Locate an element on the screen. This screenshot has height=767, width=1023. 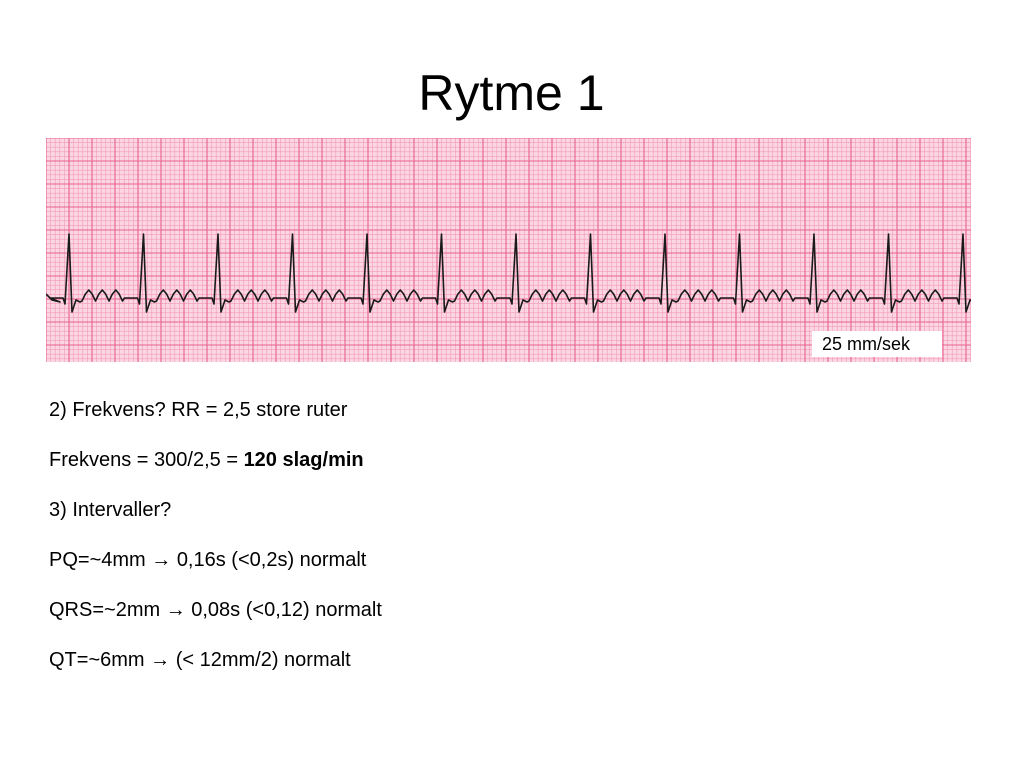
note-intervals-question: 3) Intervaller? is located at coordinates (110, 510).